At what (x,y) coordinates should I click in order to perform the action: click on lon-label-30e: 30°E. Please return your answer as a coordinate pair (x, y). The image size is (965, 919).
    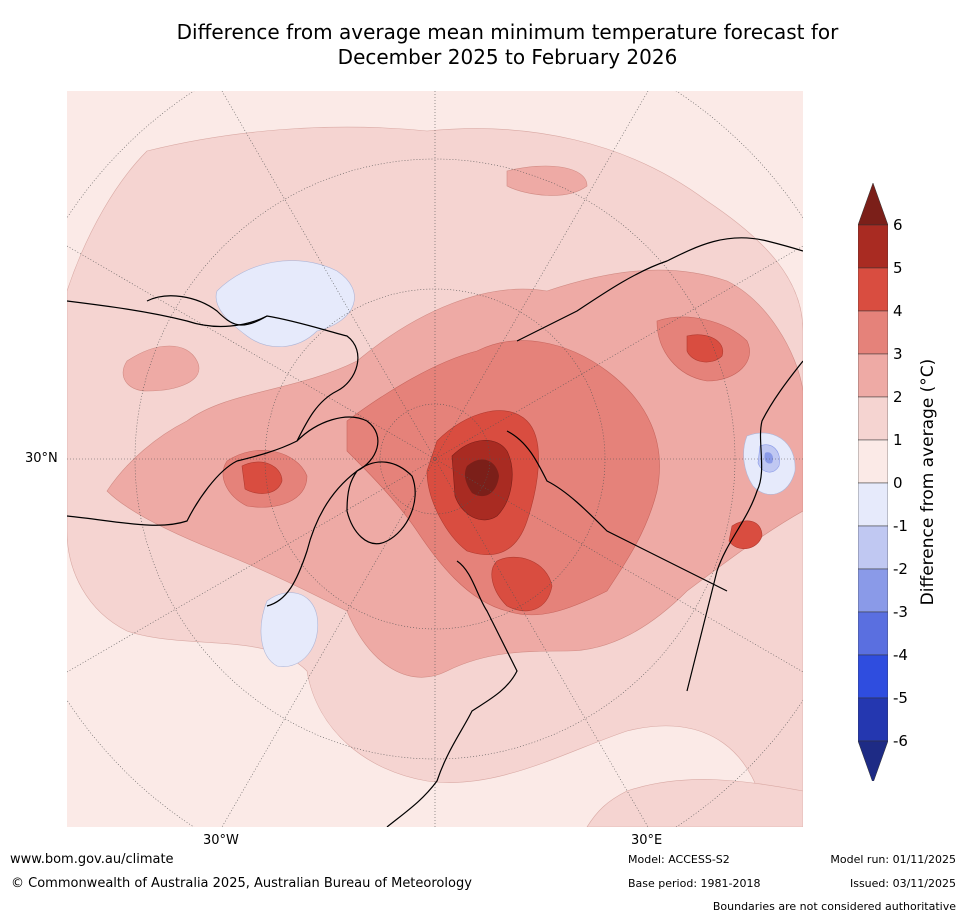
    Looking at the image, I should click on (647, 840).